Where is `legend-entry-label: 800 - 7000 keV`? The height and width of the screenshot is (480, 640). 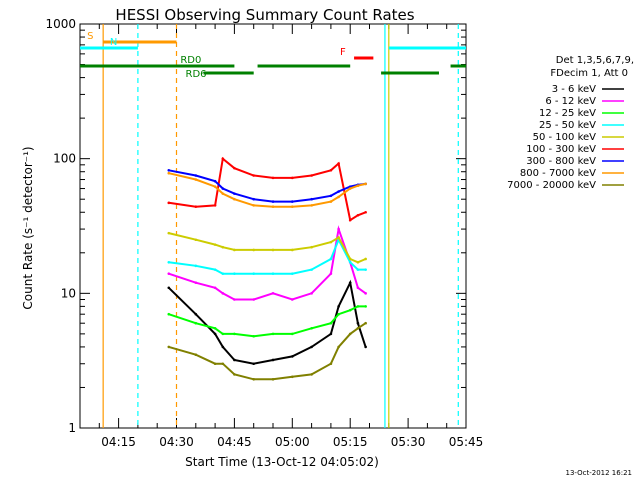 legend-entry-label: 800 - 7000 keV is located at coordinates (558, 173).